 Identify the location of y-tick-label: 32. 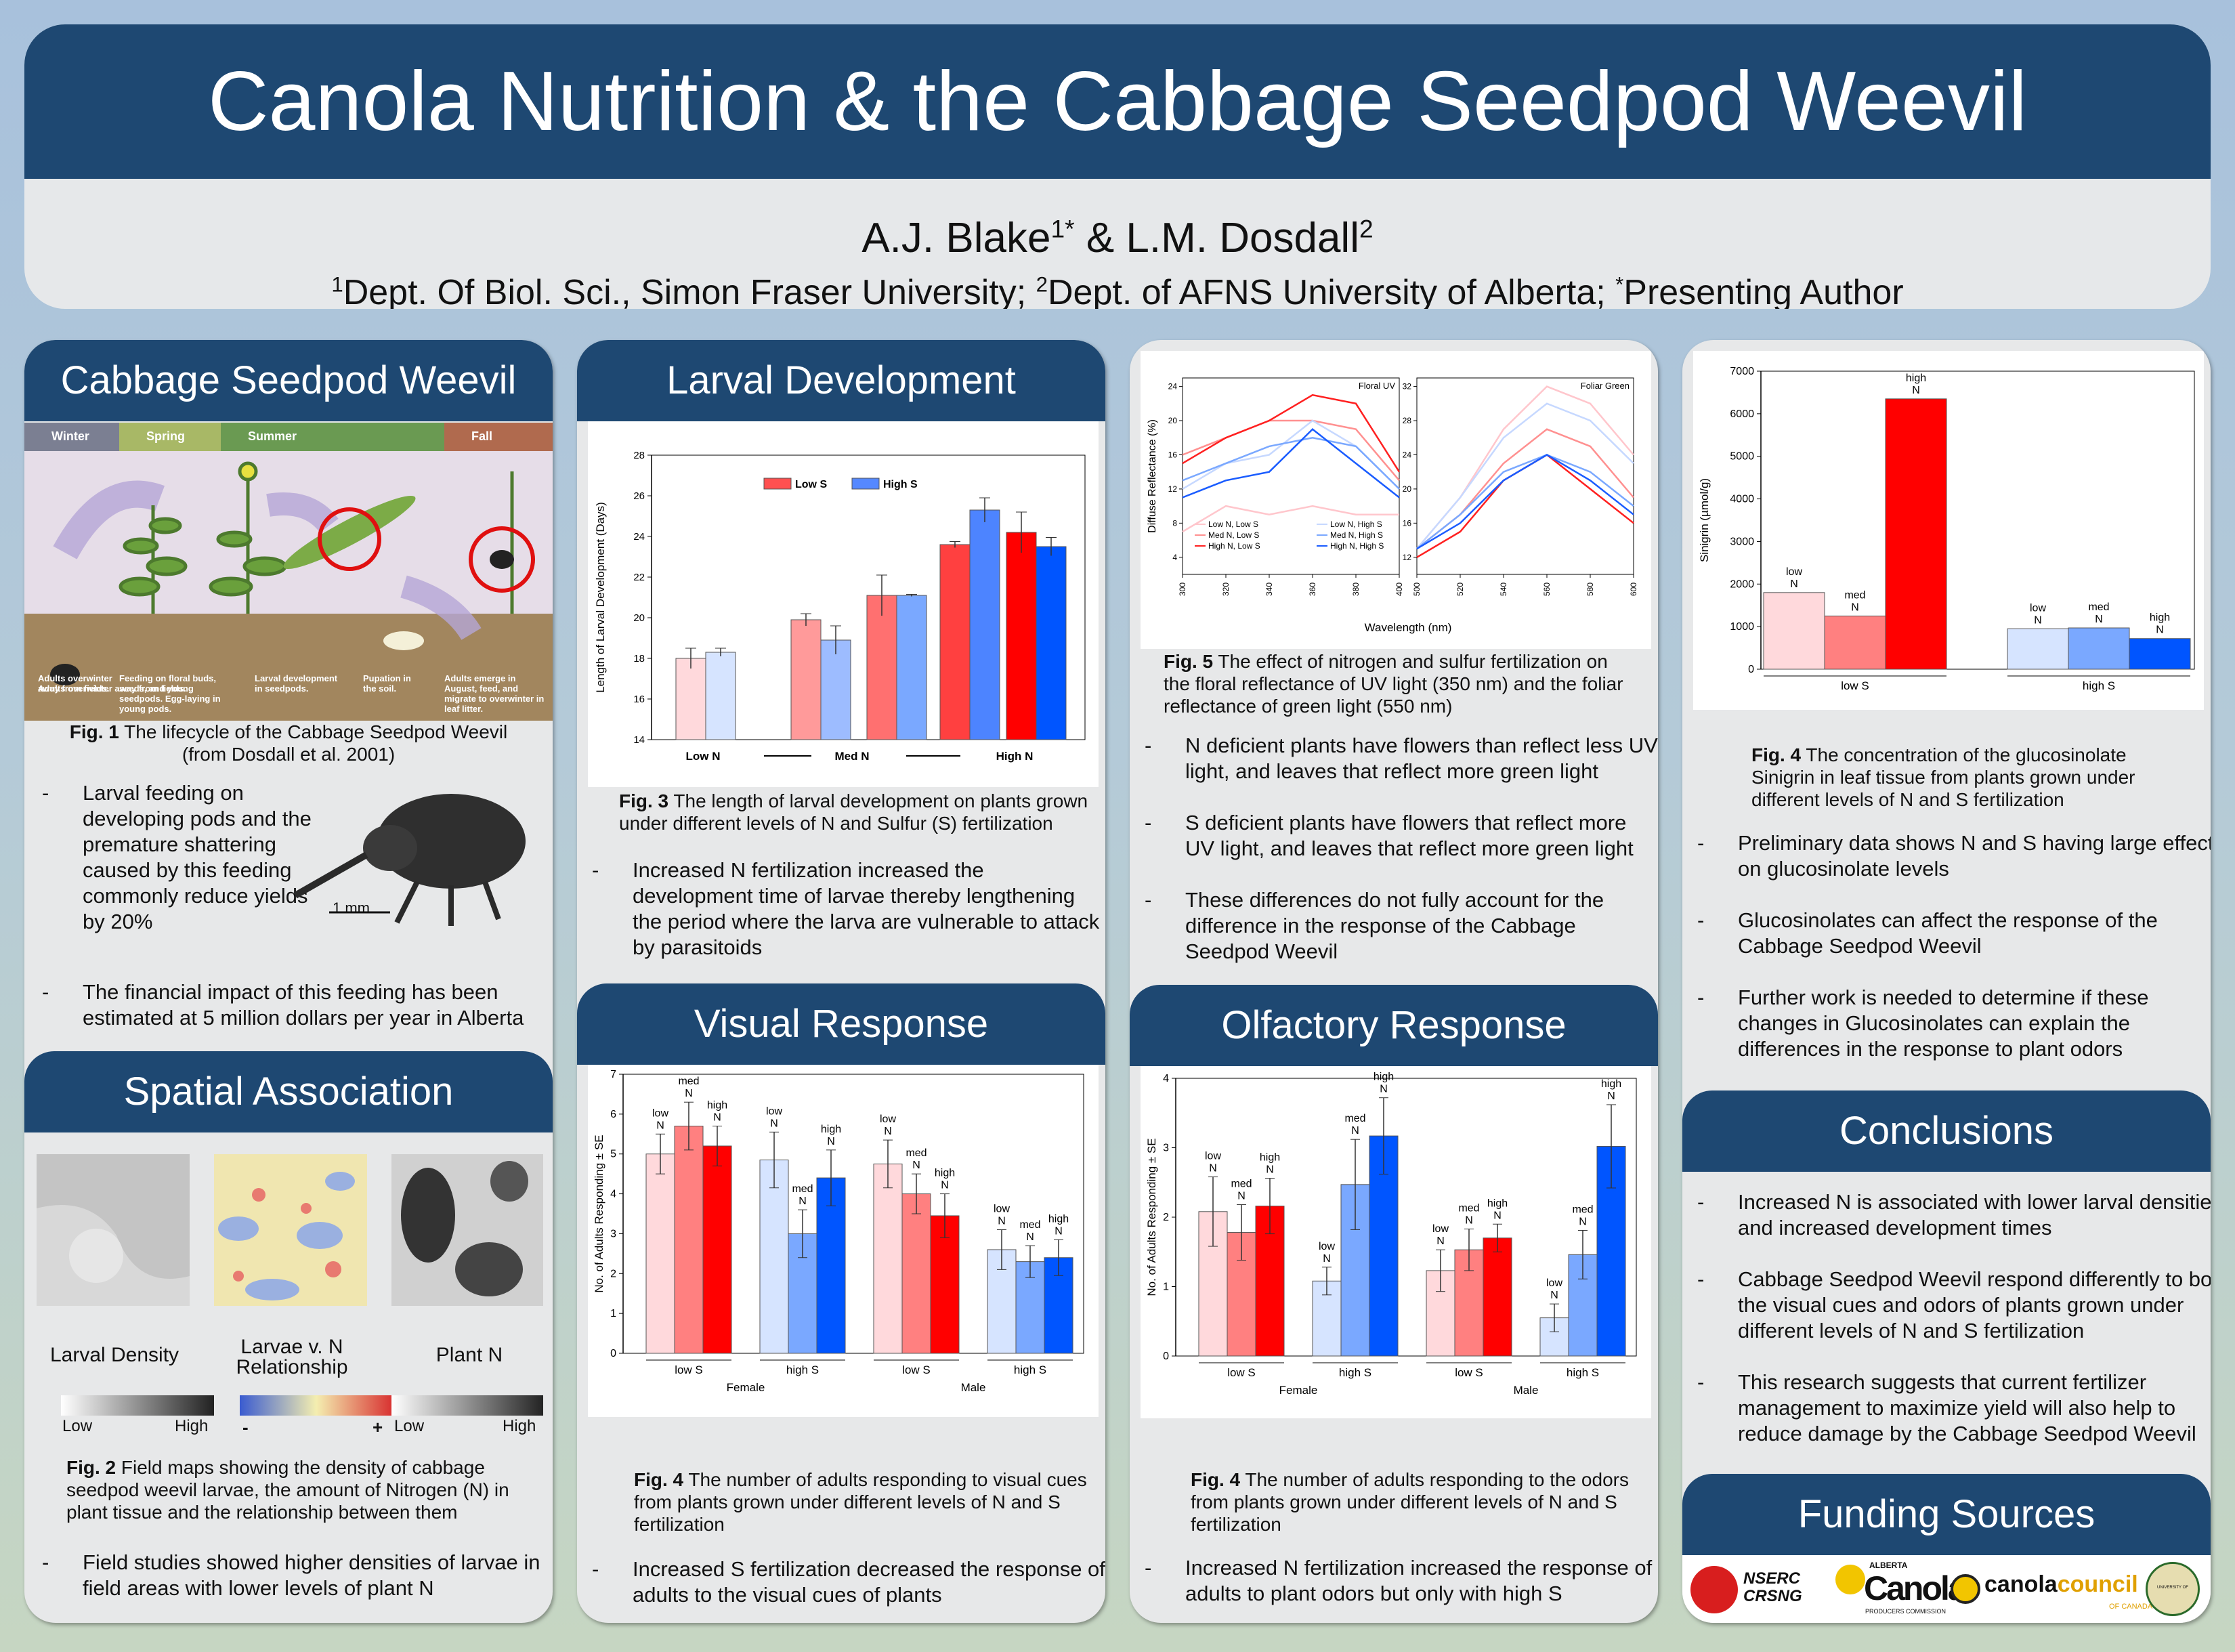
(1407, 387).